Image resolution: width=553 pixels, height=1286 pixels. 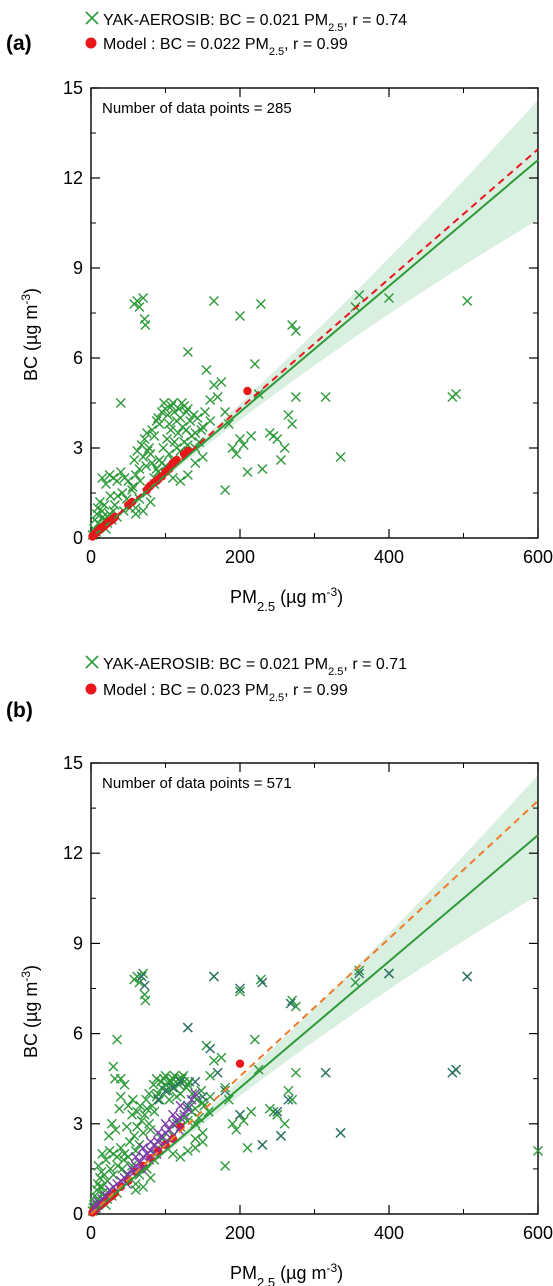 I want to click on panel-label-b: (b), so click(x=19, y=710).